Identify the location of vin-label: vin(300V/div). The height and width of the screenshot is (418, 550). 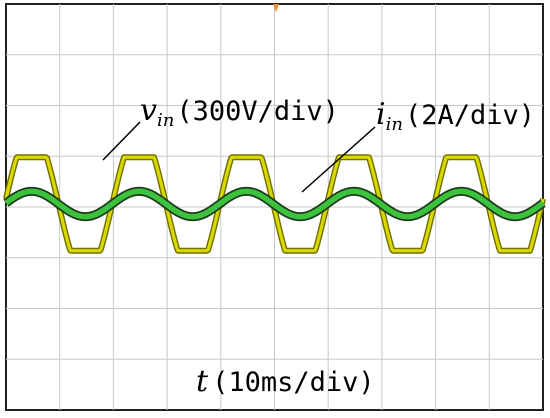
(239, 112).